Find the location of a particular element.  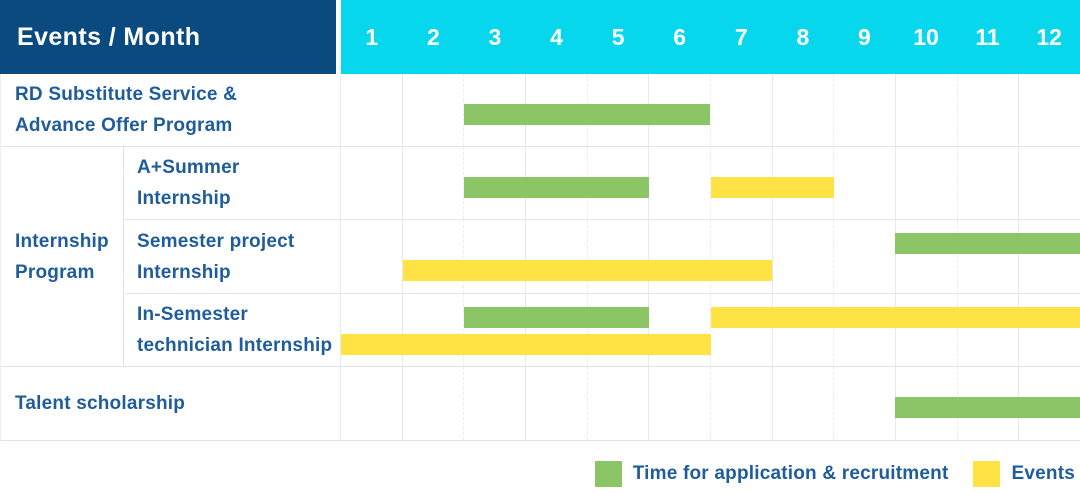

gantt-bar-events-m7-m8 is located at coordinates (772, 188).